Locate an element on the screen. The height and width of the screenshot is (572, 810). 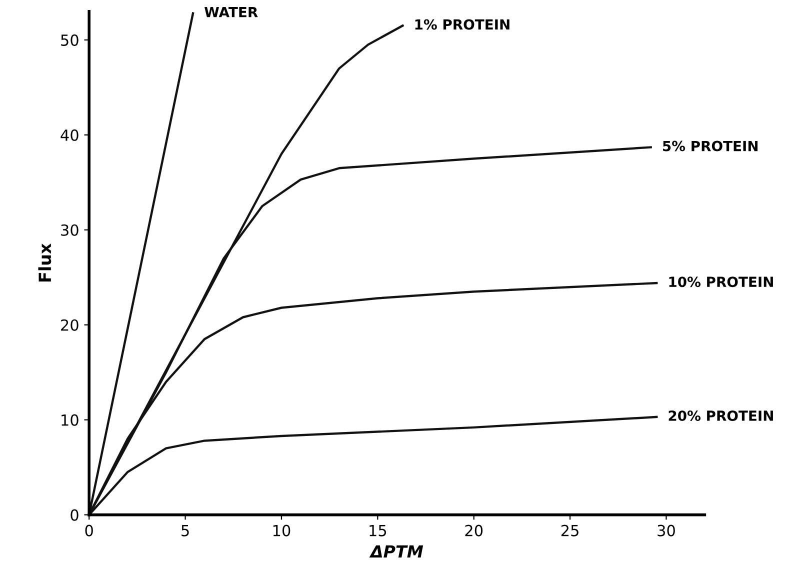
x-tick-label: 0 is located at coordinates (89, 530).